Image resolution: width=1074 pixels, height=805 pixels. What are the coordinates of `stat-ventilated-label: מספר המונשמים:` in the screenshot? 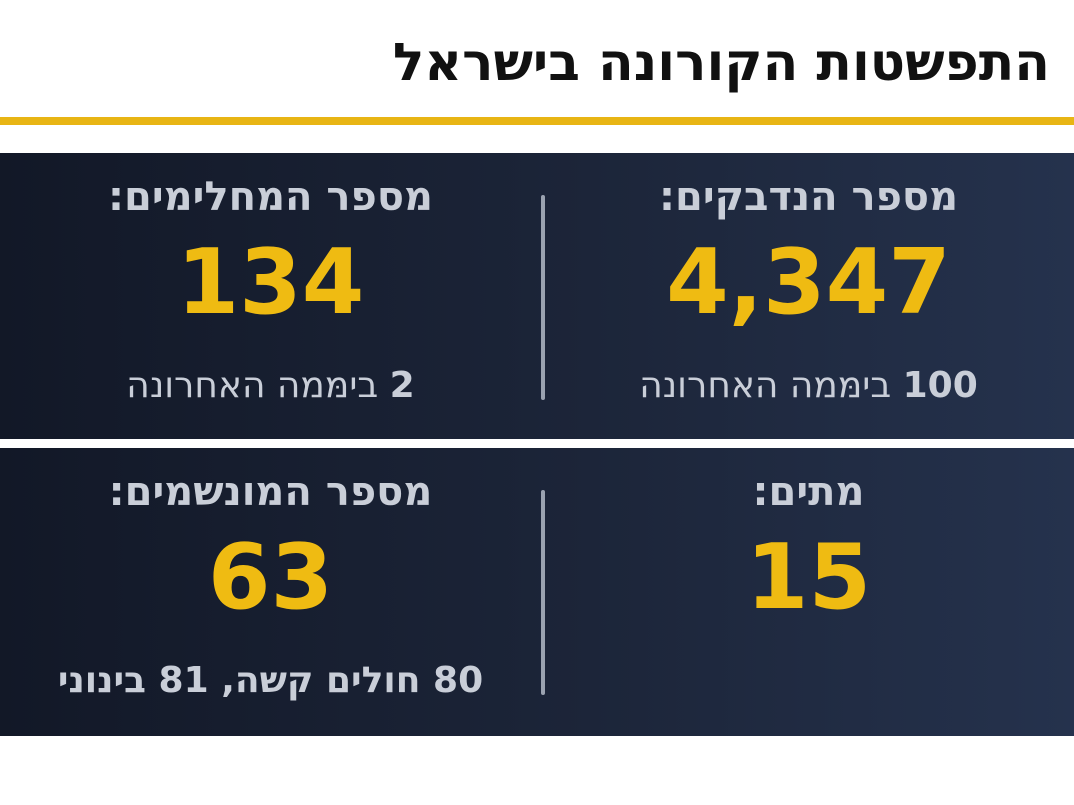 It's located at (270, 492).